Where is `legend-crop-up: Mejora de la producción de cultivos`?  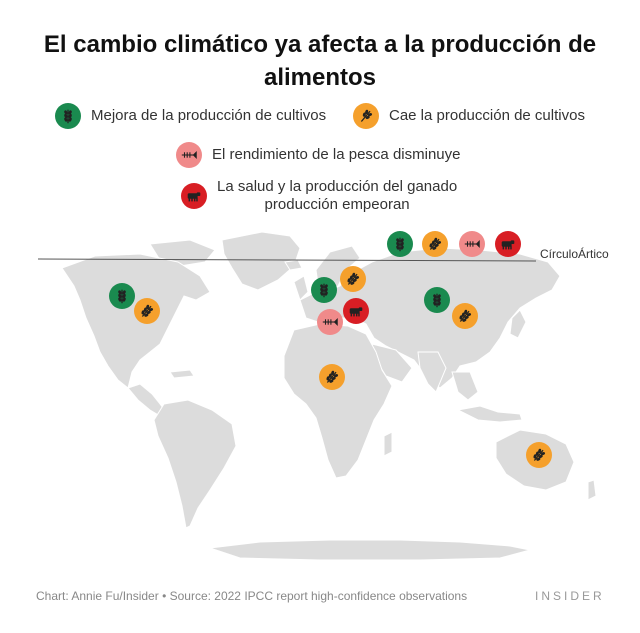 legend-crop-up: Mejora de la producción de cultivos is located at coordinates (190, 116).